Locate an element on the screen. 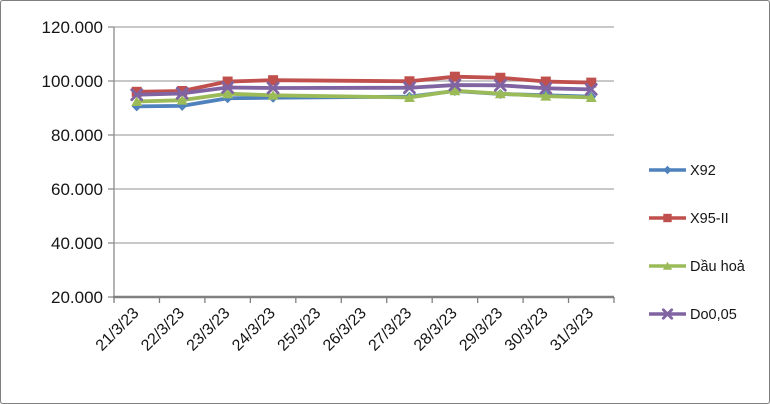 This screenshot has height=404, width=770. x-axis-tick-label: 26/3/23 is located at coordinates (345, 330).